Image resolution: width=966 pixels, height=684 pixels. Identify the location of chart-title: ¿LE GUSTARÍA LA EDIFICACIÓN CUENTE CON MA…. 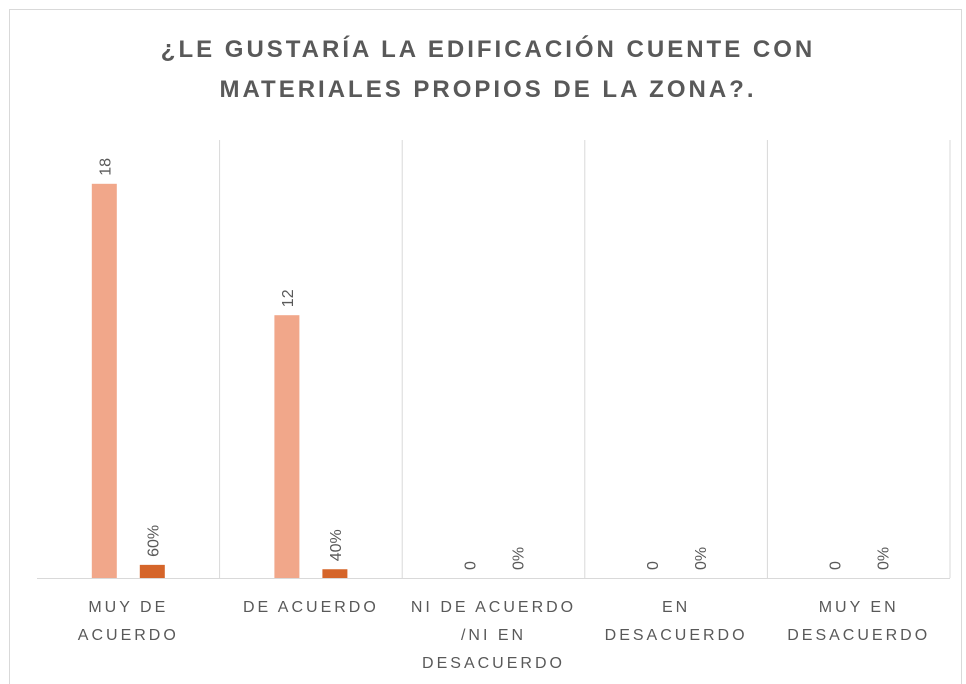
(488, 69).